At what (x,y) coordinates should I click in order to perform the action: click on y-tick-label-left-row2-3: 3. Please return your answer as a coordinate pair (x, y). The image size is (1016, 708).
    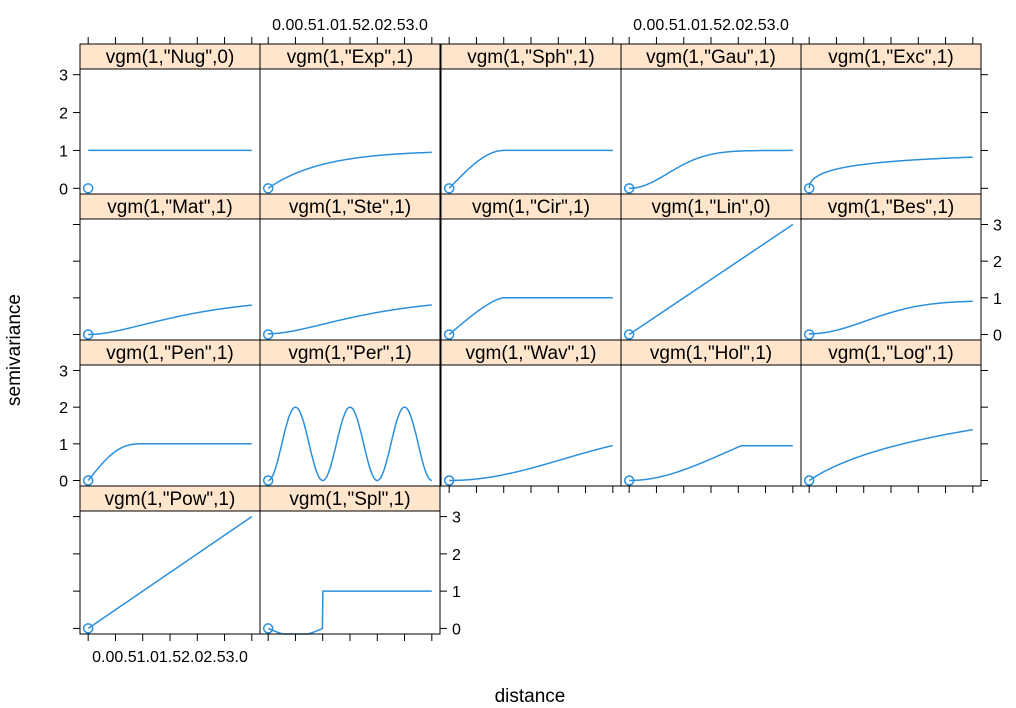
    Looking at the image, I should click on (63, 372).